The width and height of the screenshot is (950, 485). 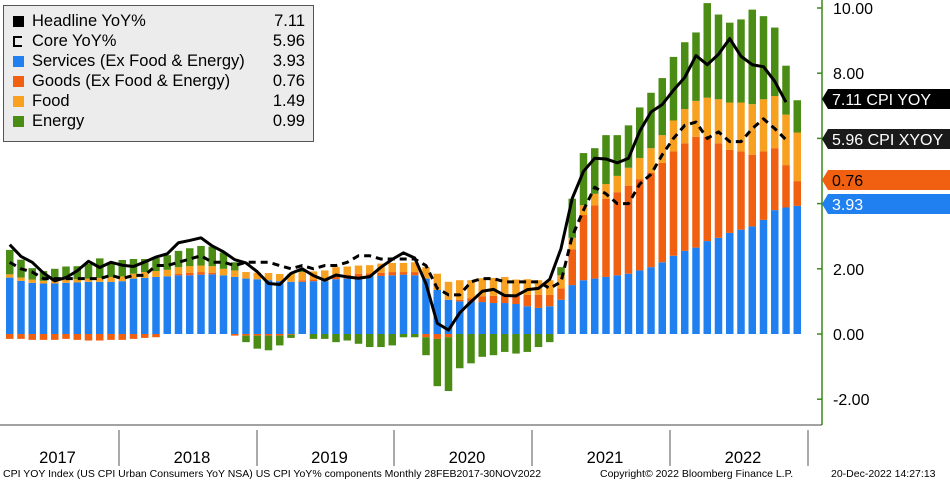 I want to click on legend-label: Core YoY%, so click(x=74, y=41).